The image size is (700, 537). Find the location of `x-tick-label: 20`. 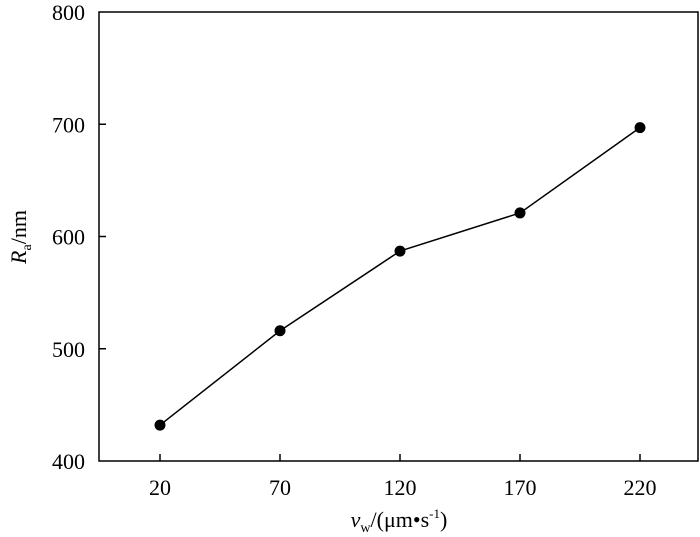

x-tick-label: 20 is located at coordinates (160, 487).